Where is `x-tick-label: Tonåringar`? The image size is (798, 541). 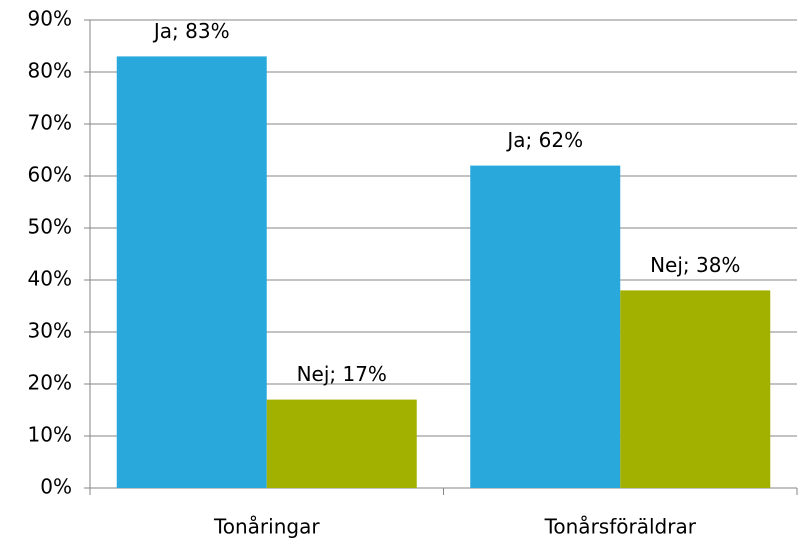 x-tick-label: Tonåringar is located at coordinates (266, 527).